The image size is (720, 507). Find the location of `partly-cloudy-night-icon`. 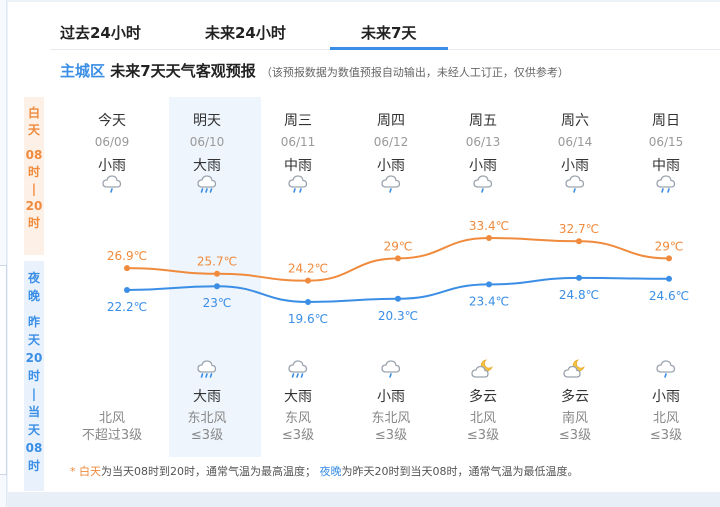

partly-cloudy-night-icon is located at coordinates (483, 372).